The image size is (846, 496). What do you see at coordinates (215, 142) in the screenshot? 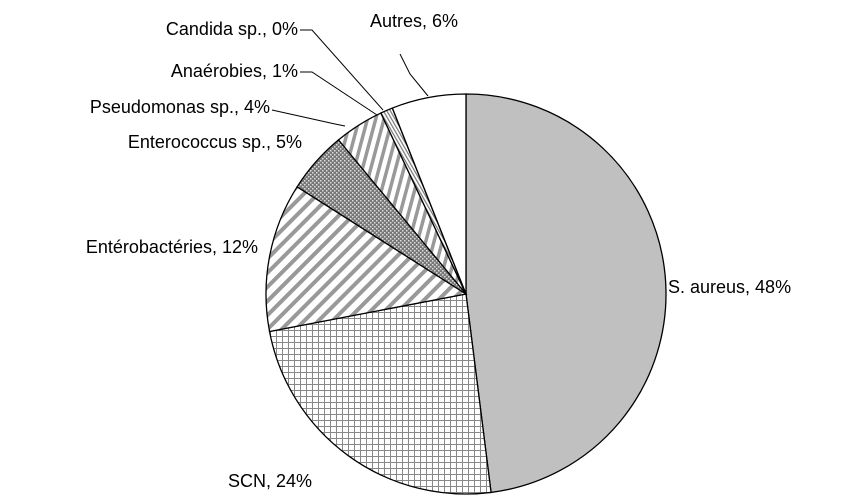
I see `slice-label: Enterococcus sp., 5%` at bounding box center [215, 142].